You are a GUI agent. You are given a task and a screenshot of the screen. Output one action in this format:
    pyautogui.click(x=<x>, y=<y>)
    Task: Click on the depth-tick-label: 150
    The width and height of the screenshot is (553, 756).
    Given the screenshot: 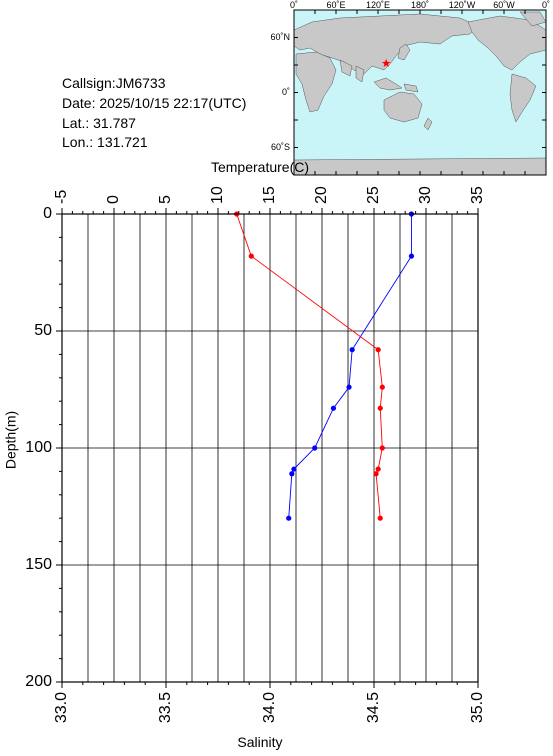 What is the action you would take?
    pyautogui.click(x=38, y=564)
    